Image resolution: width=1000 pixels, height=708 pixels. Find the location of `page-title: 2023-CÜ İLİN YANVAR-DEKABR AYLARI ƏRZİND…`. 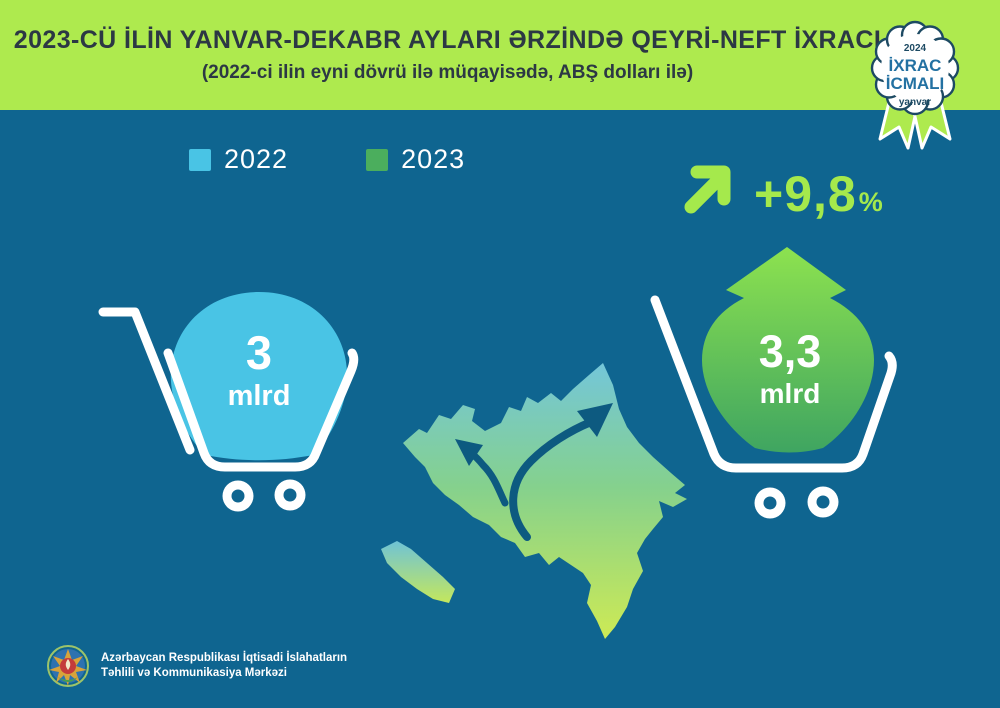

page-title: 2023-CÜ İLİN YANVAR-DEKABR AYLARI ƏRZİND… is located at coordinates (447, 40).